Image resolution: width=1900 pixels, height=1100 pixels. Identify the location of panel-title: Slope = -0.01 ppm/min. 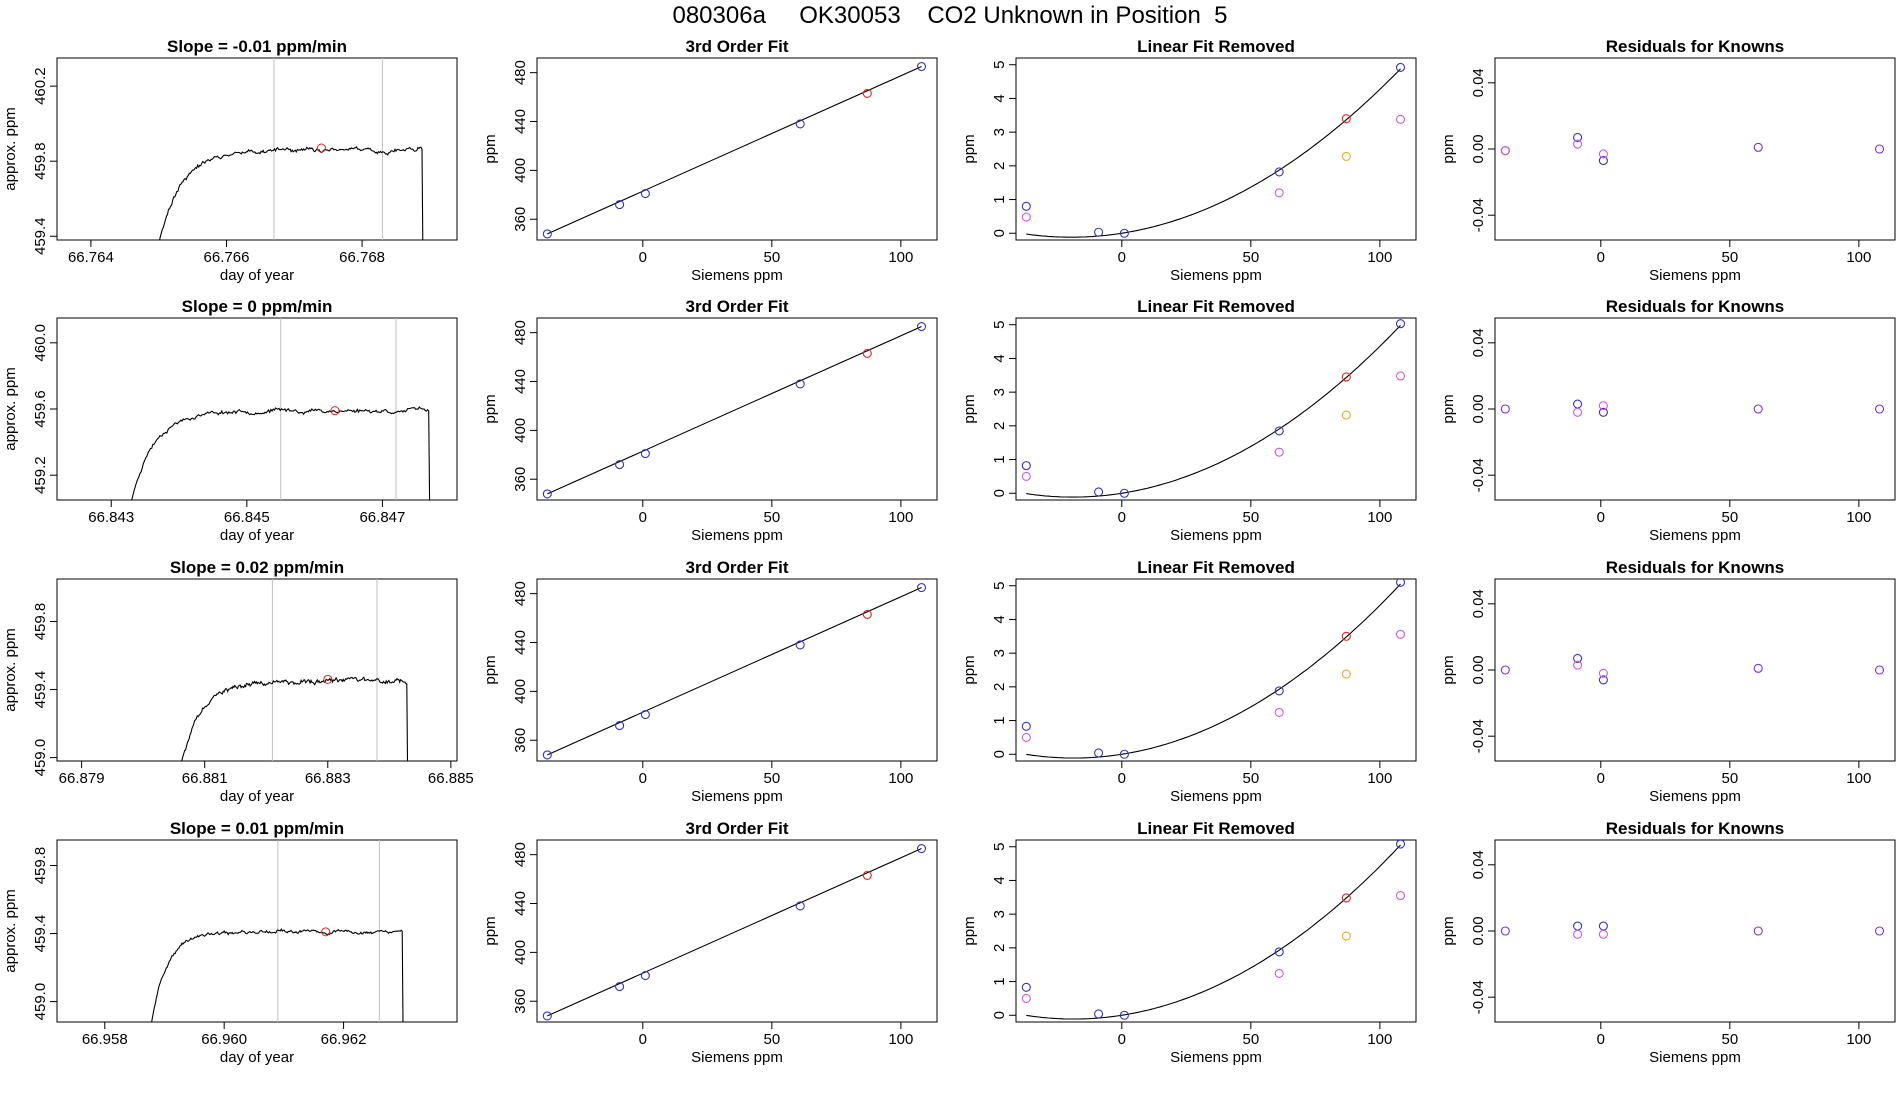
(257, 46).